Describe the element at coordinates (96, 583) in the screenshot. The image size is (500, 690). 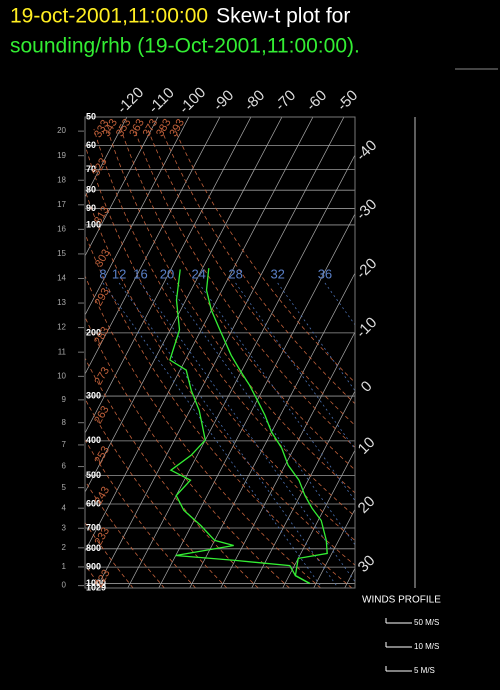
I see `y-tick-label: 1000` at that location.